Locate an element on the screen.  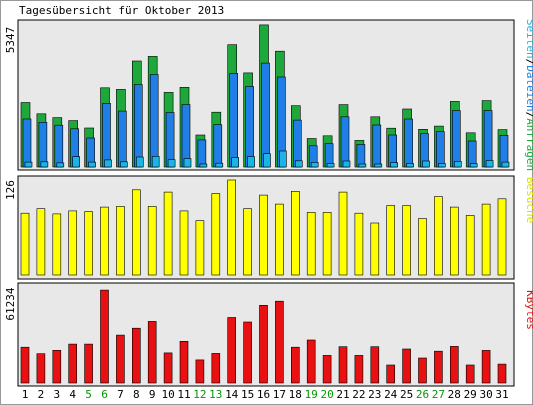
day-label-1: 1 is located at coordinates (25, 394).